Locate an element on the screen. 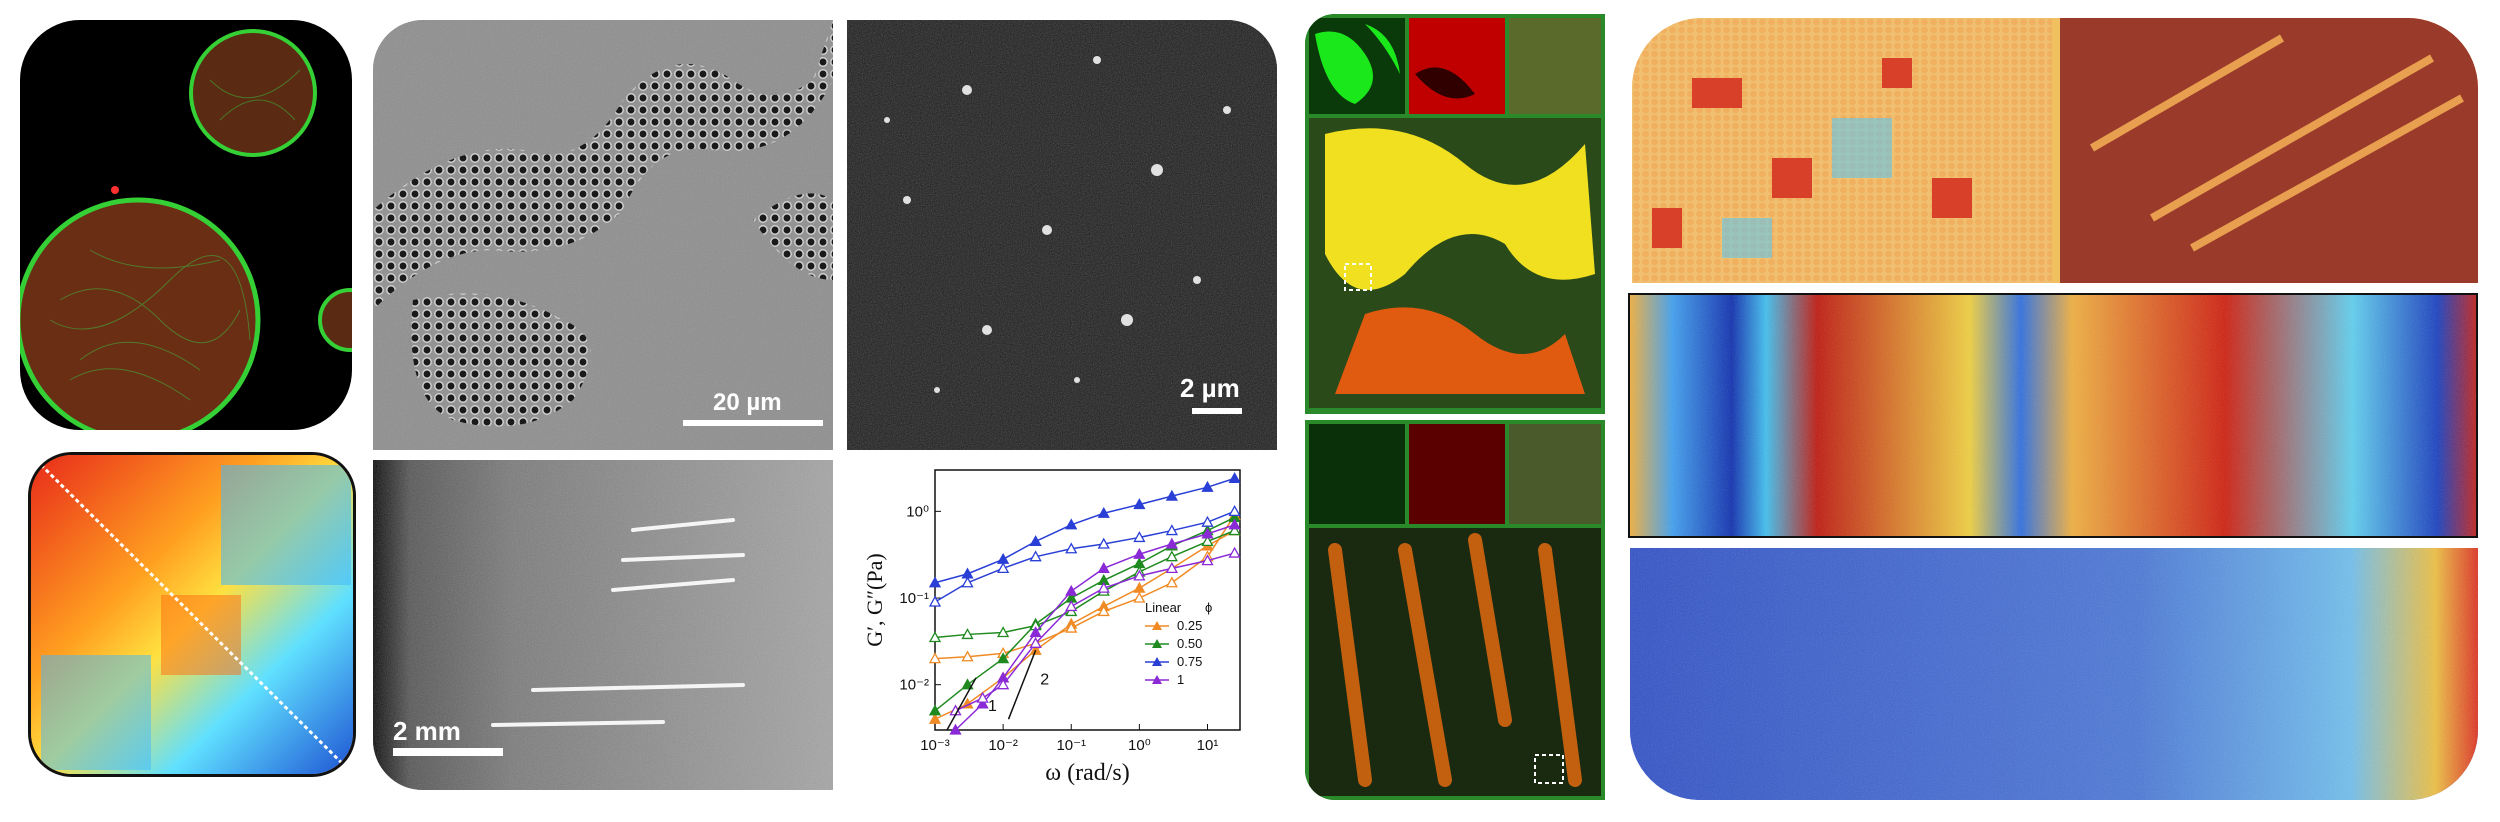  vesicle-micrograph is located at coordinates (186, 225).